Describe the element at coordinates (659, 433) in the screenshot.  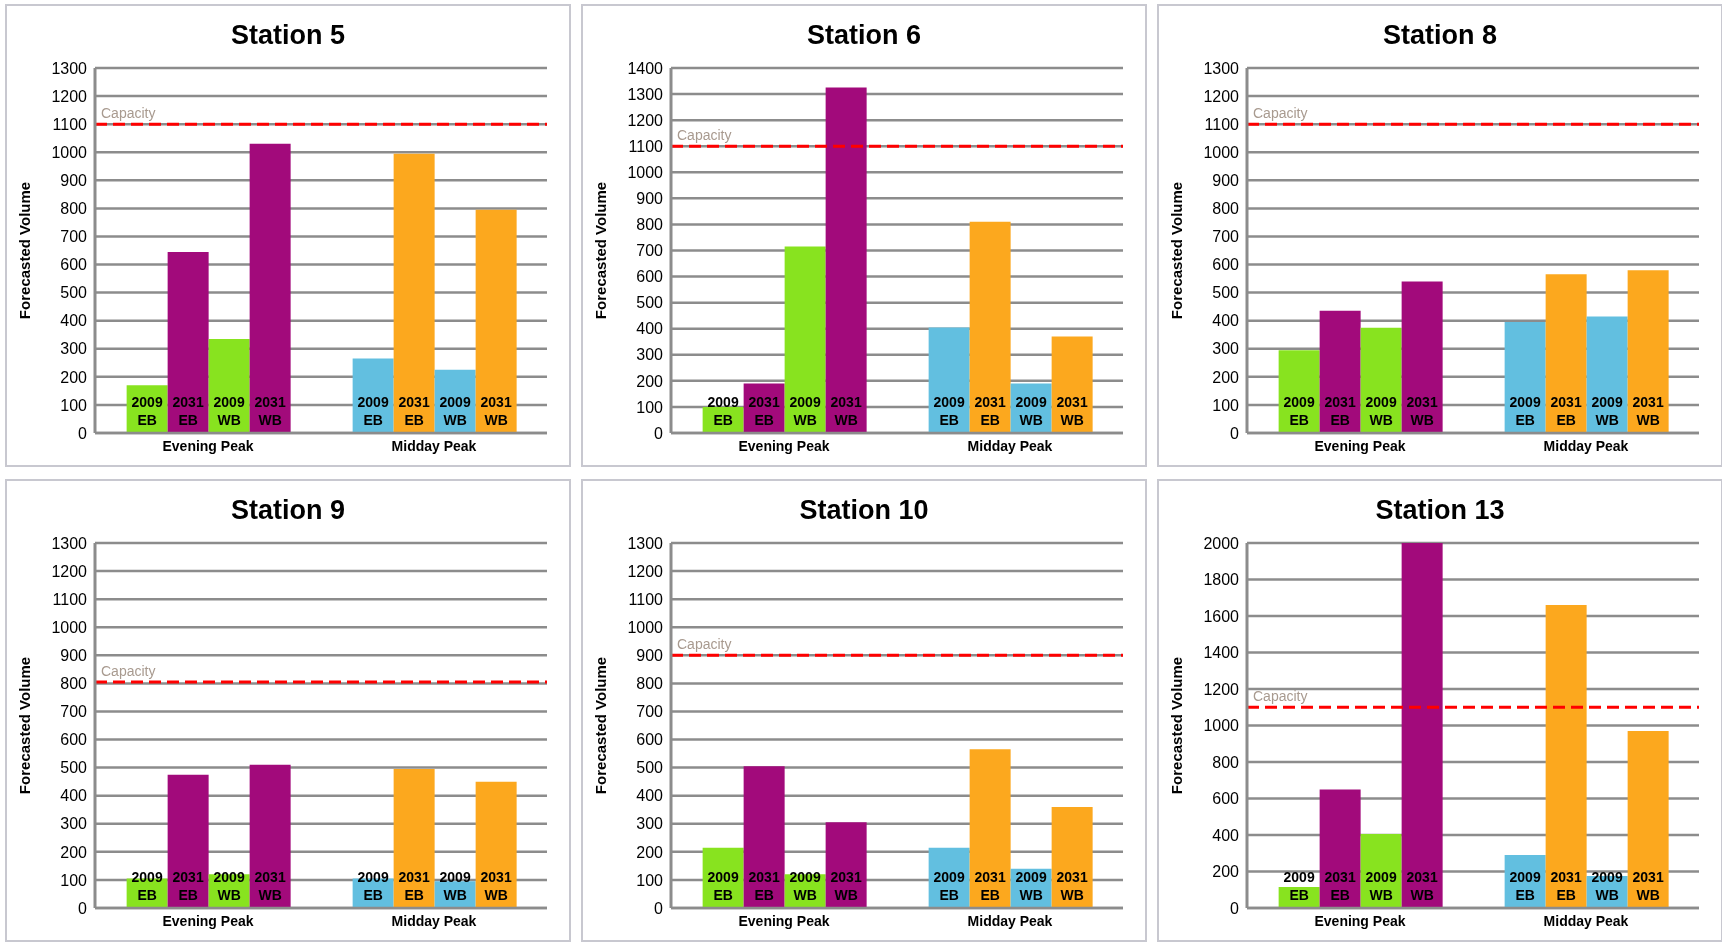
I see `y-tick-label: 0` at that location.